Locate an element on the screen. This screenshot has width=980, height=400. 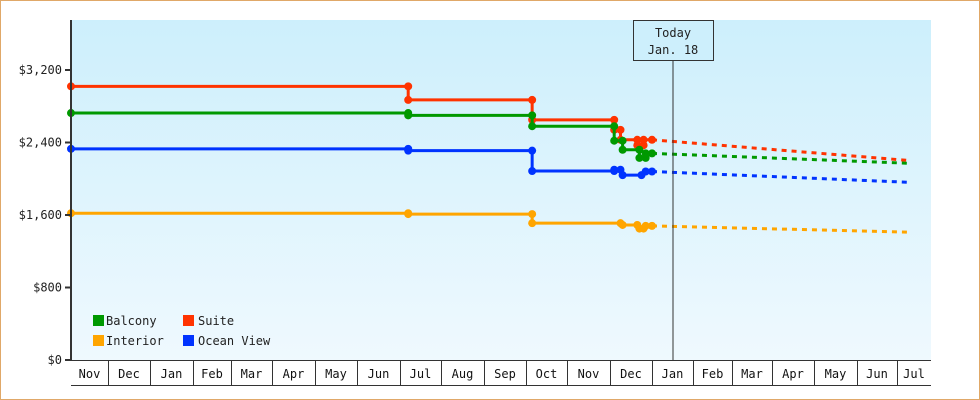
legend-swatch-balcony is located at coordinates (98, 320).